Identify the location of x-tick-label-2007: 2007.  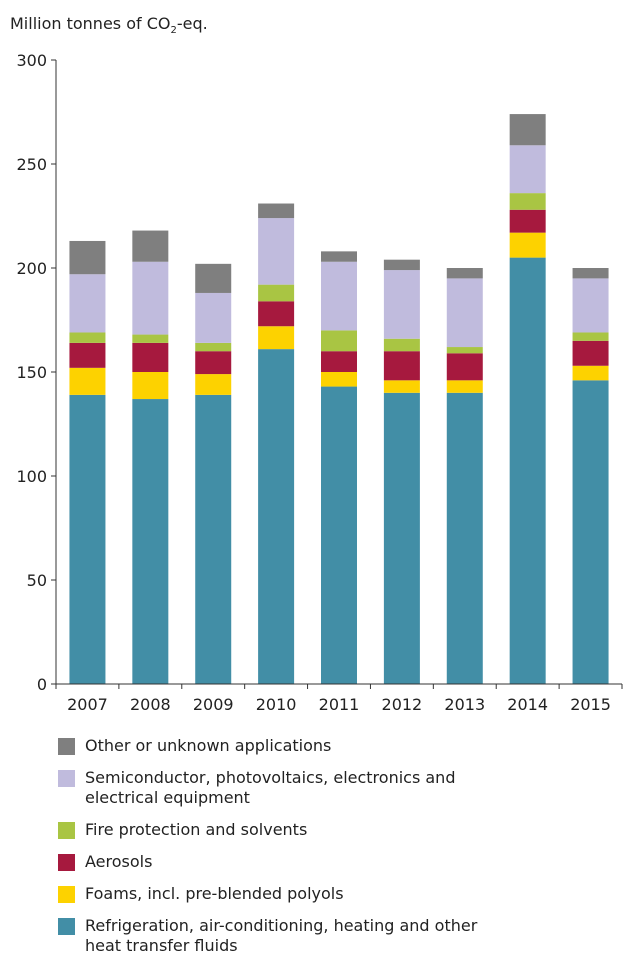
(87, 704).